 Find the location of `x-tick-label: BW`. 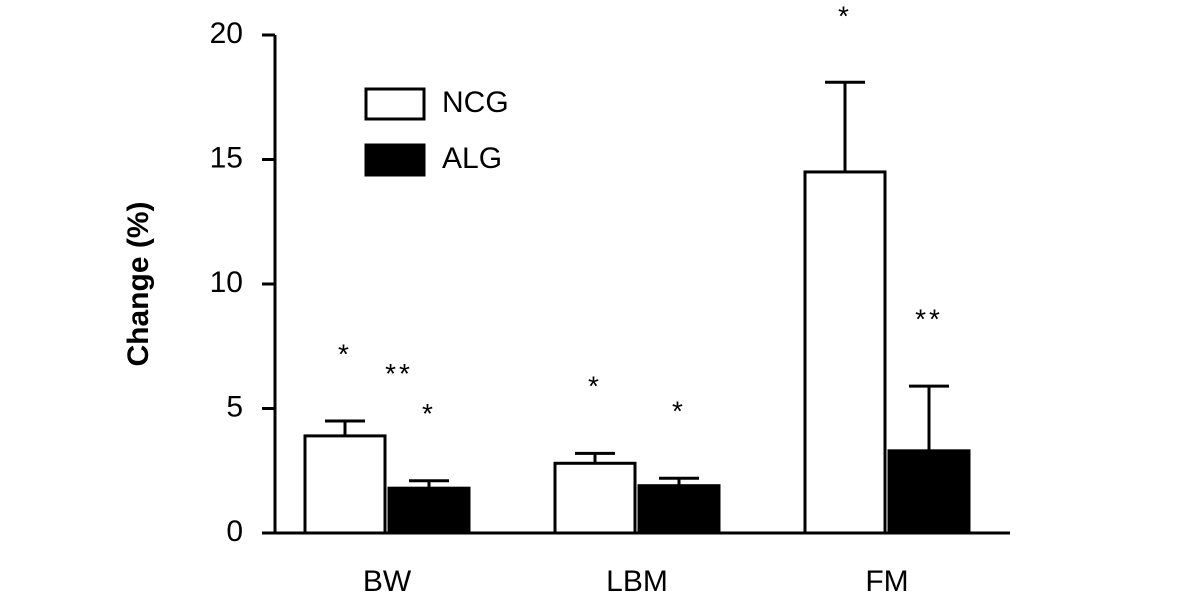

x-tick-label: BW is located at coordinates (387, 581).